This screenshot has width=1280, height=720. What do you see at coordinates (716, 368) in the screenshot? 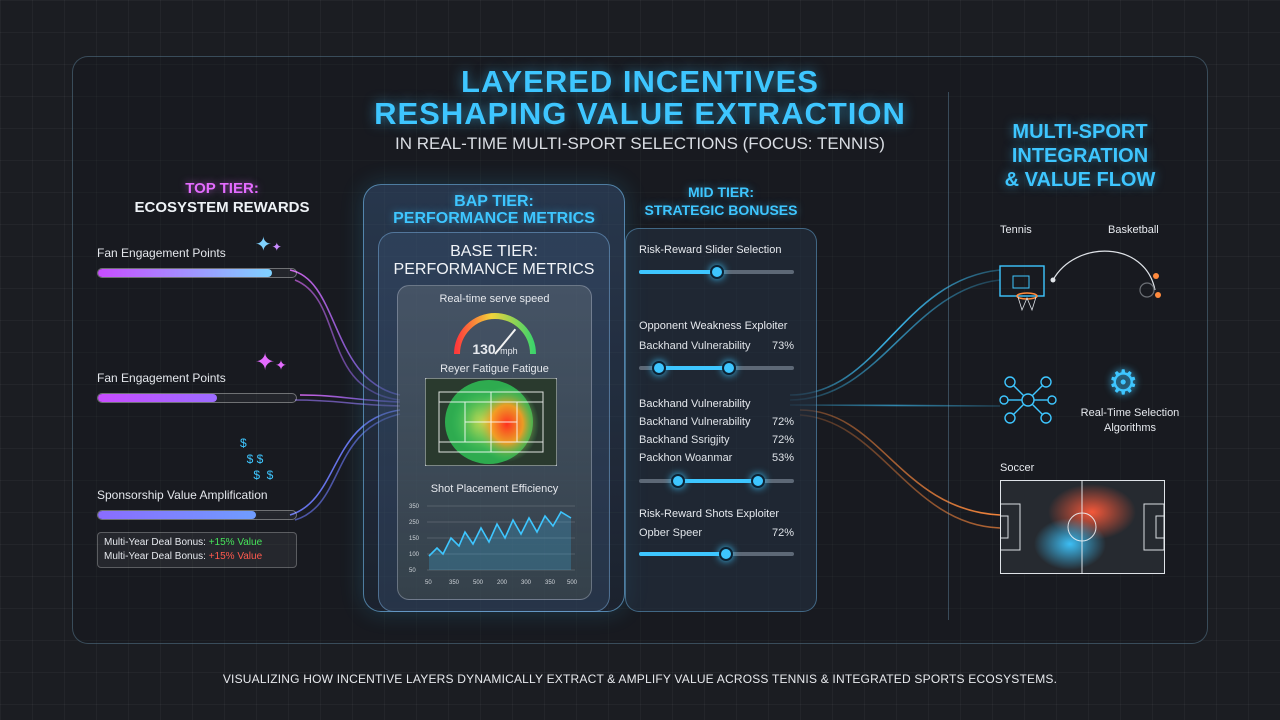
I see `exploiter-range-slider` at bounding box center [716, 368].